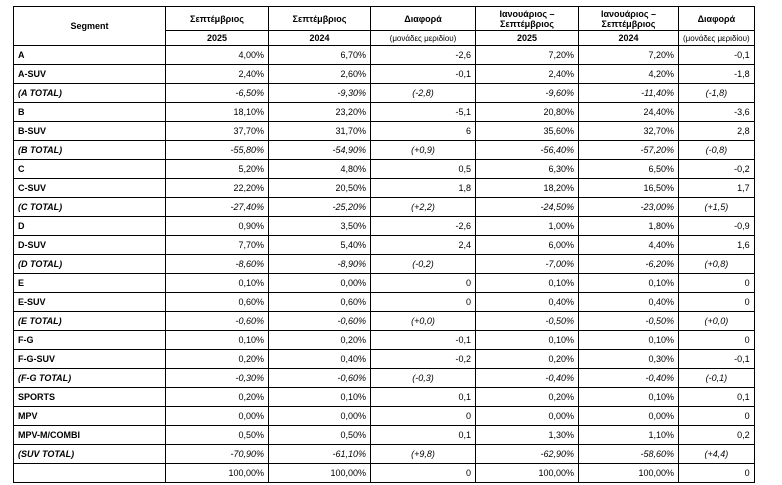 This screenshot has height=485, width=782. I want to click on data-row: 100,00% 100,00% 0 100,00% 100,00% 0, so click(384, 473).